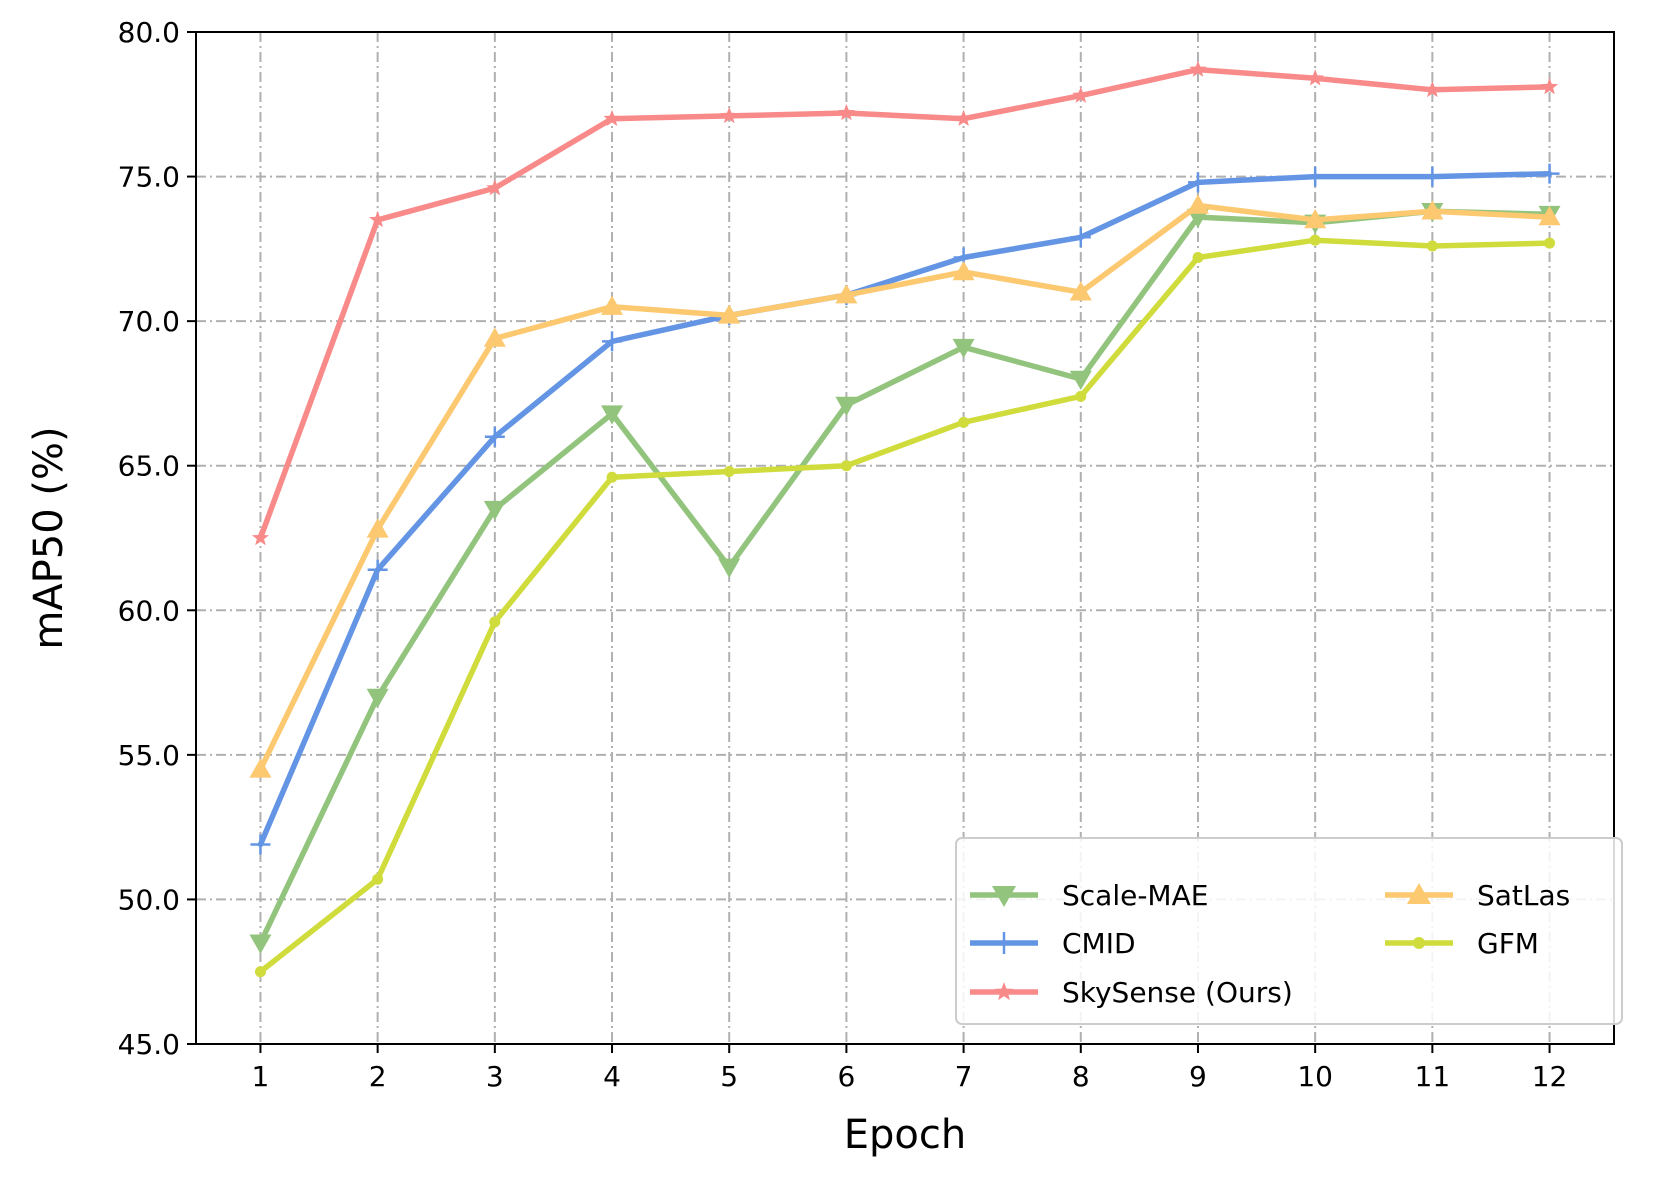 This screenshot has height=1177, width=1660. What do you see at coordinates (612, 1076) in the screenshot?
I see `x-tick-label: 4` at bounding box center [612, 1076].